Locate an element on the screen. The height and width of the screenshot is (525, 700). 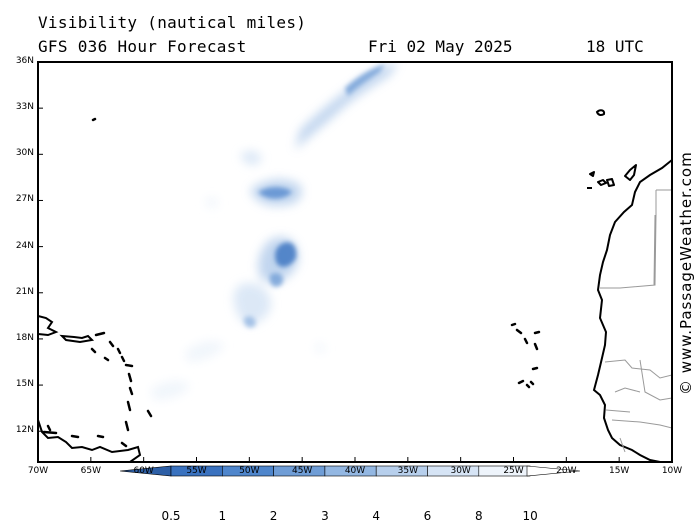
colorbar-tick-label: 0.5 is located at coordinates (171, 516).